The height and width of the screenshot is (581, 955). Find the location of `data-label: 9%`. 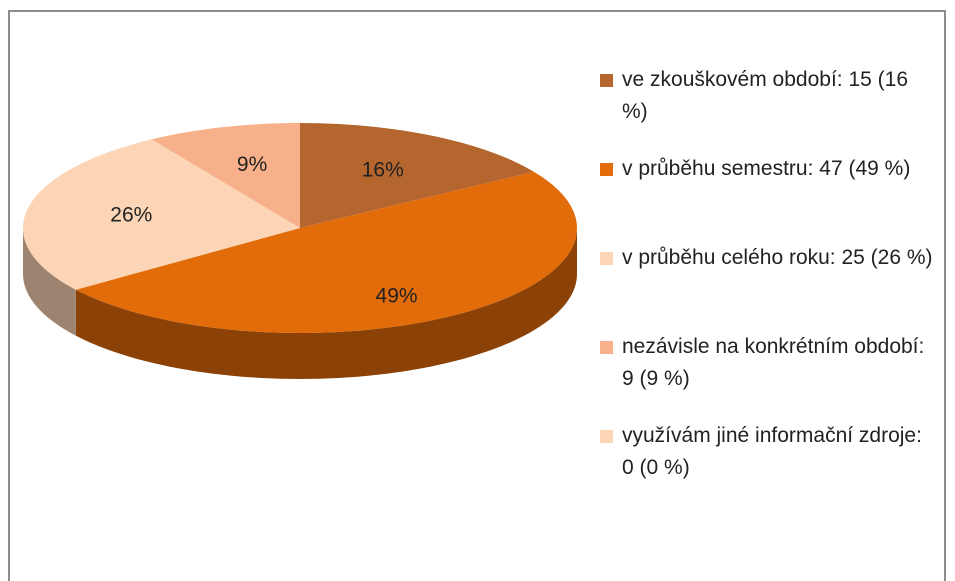

data-label: 9% is located at coordinates (252, 164).